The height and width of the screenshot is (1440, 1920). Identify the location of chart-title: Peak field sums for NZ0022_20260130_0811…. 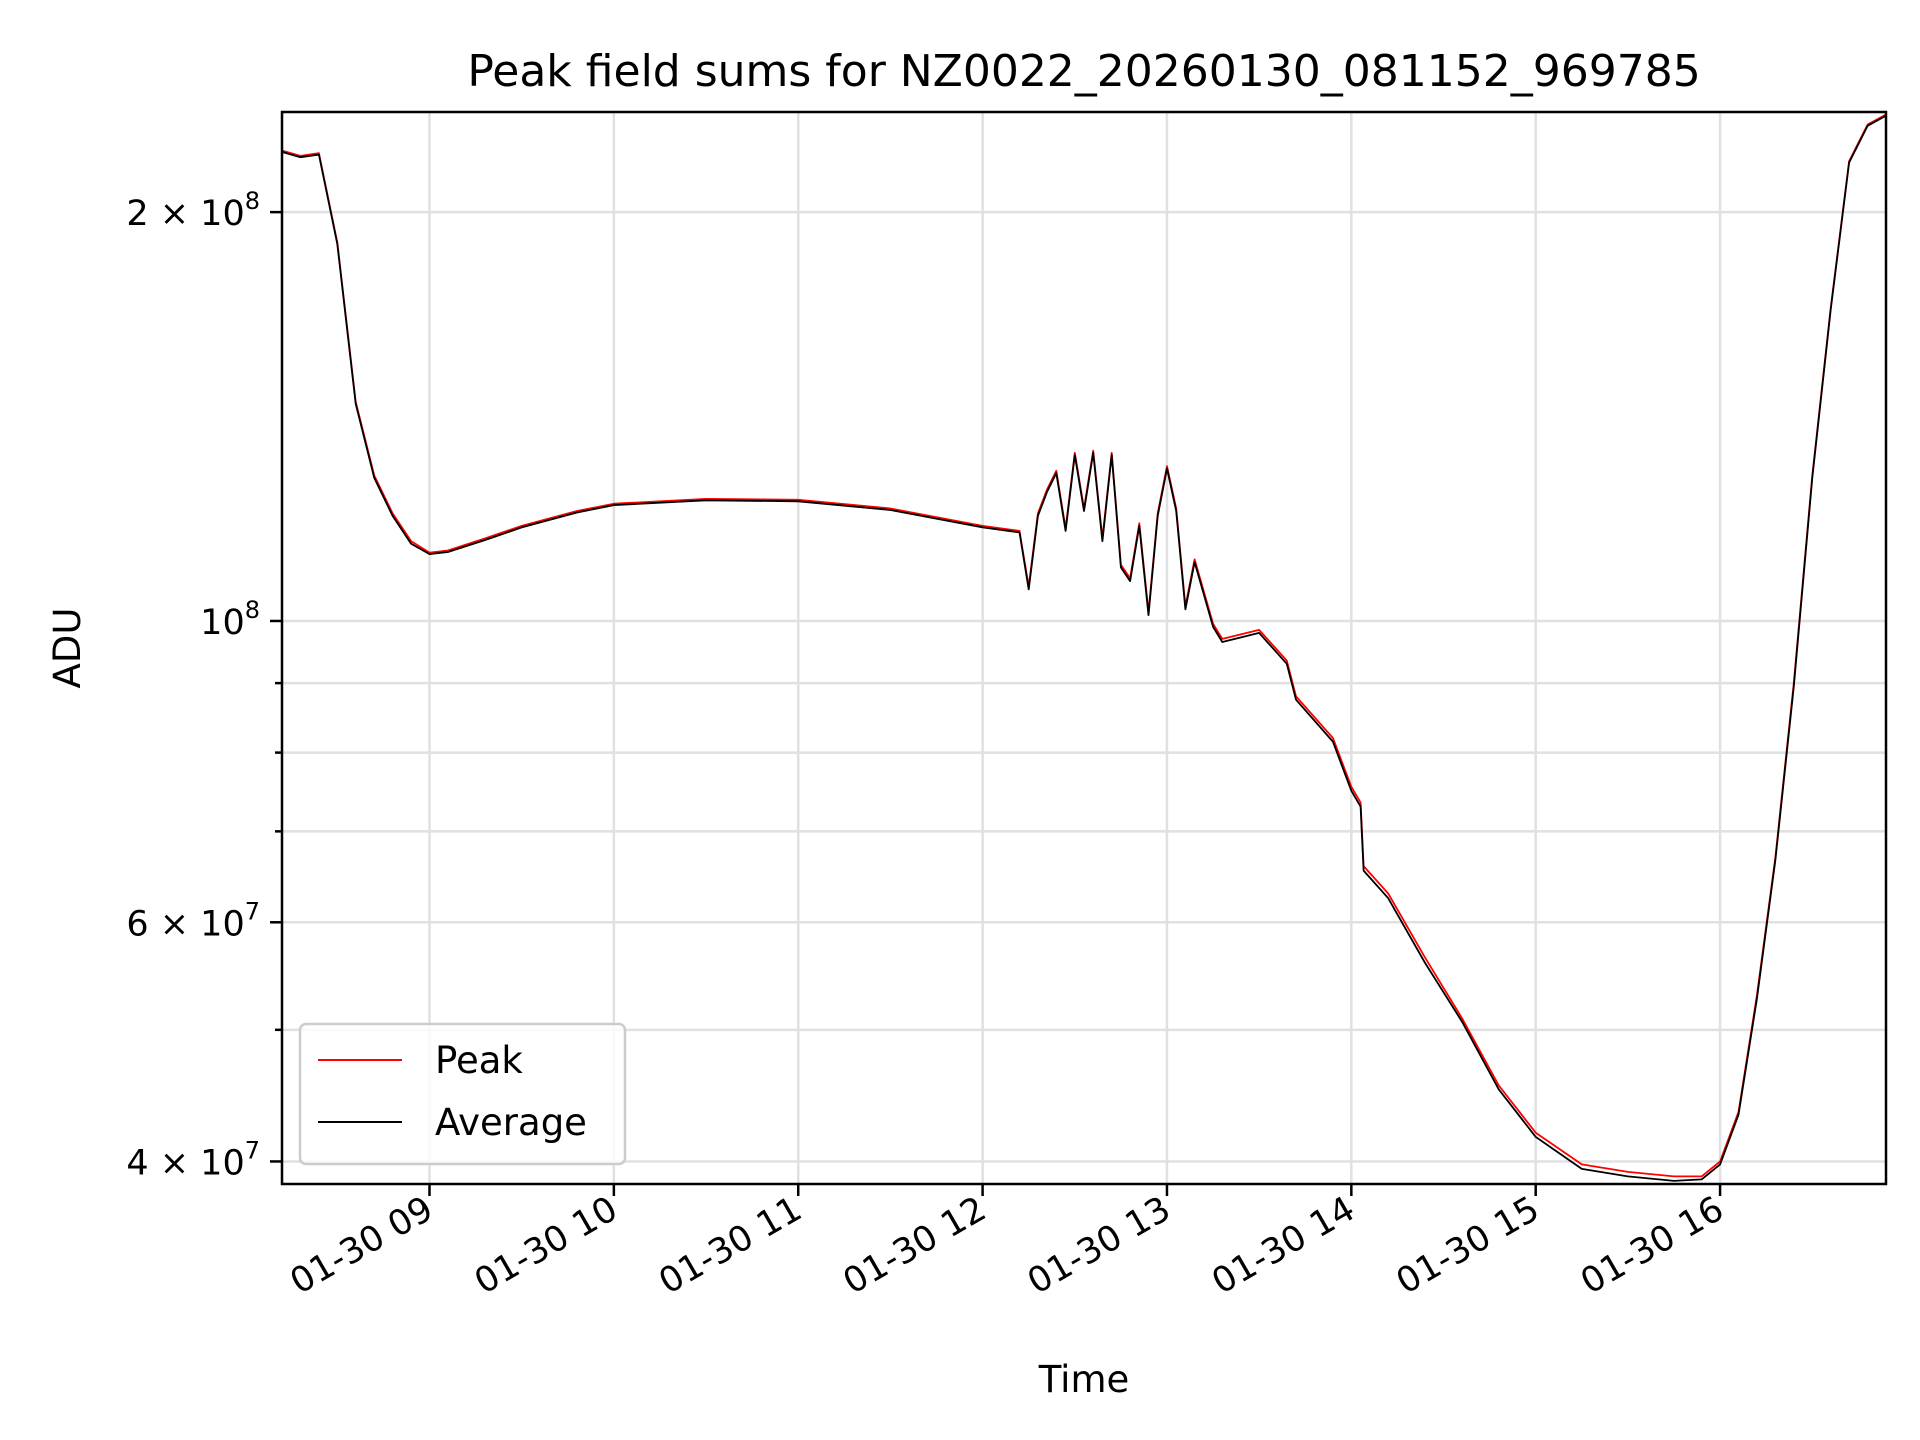
(1083, 71).